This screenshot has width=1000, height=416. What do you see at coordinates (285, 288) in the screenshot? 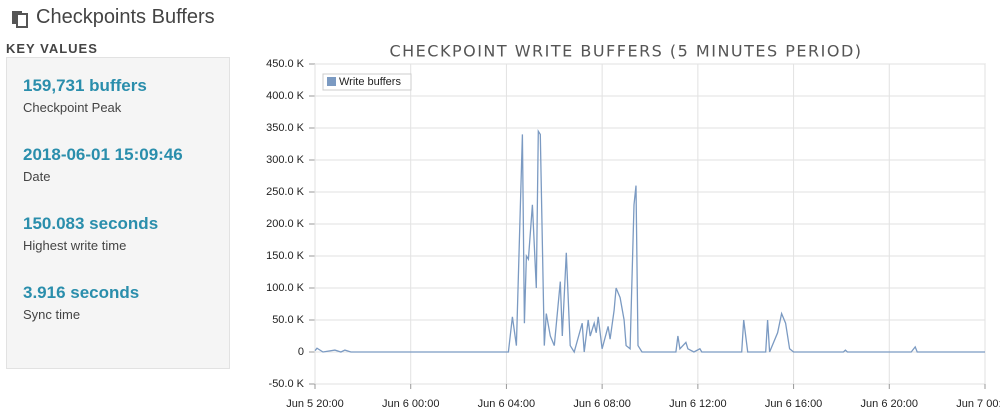
I see `y-tick-label: 100.0 K` at bounding box center [285, 288].